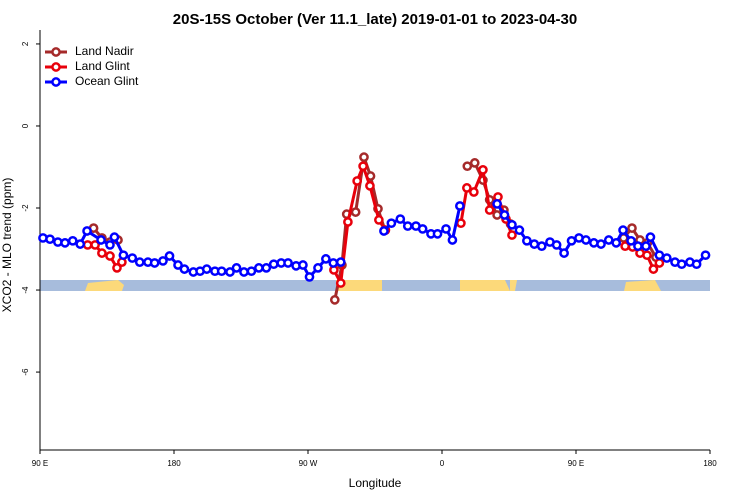 This screenshot has width=750, height=500. Describe the element at coordinates (25, 43) in the screenshot. I see `y-tick-label: 2` at that location.